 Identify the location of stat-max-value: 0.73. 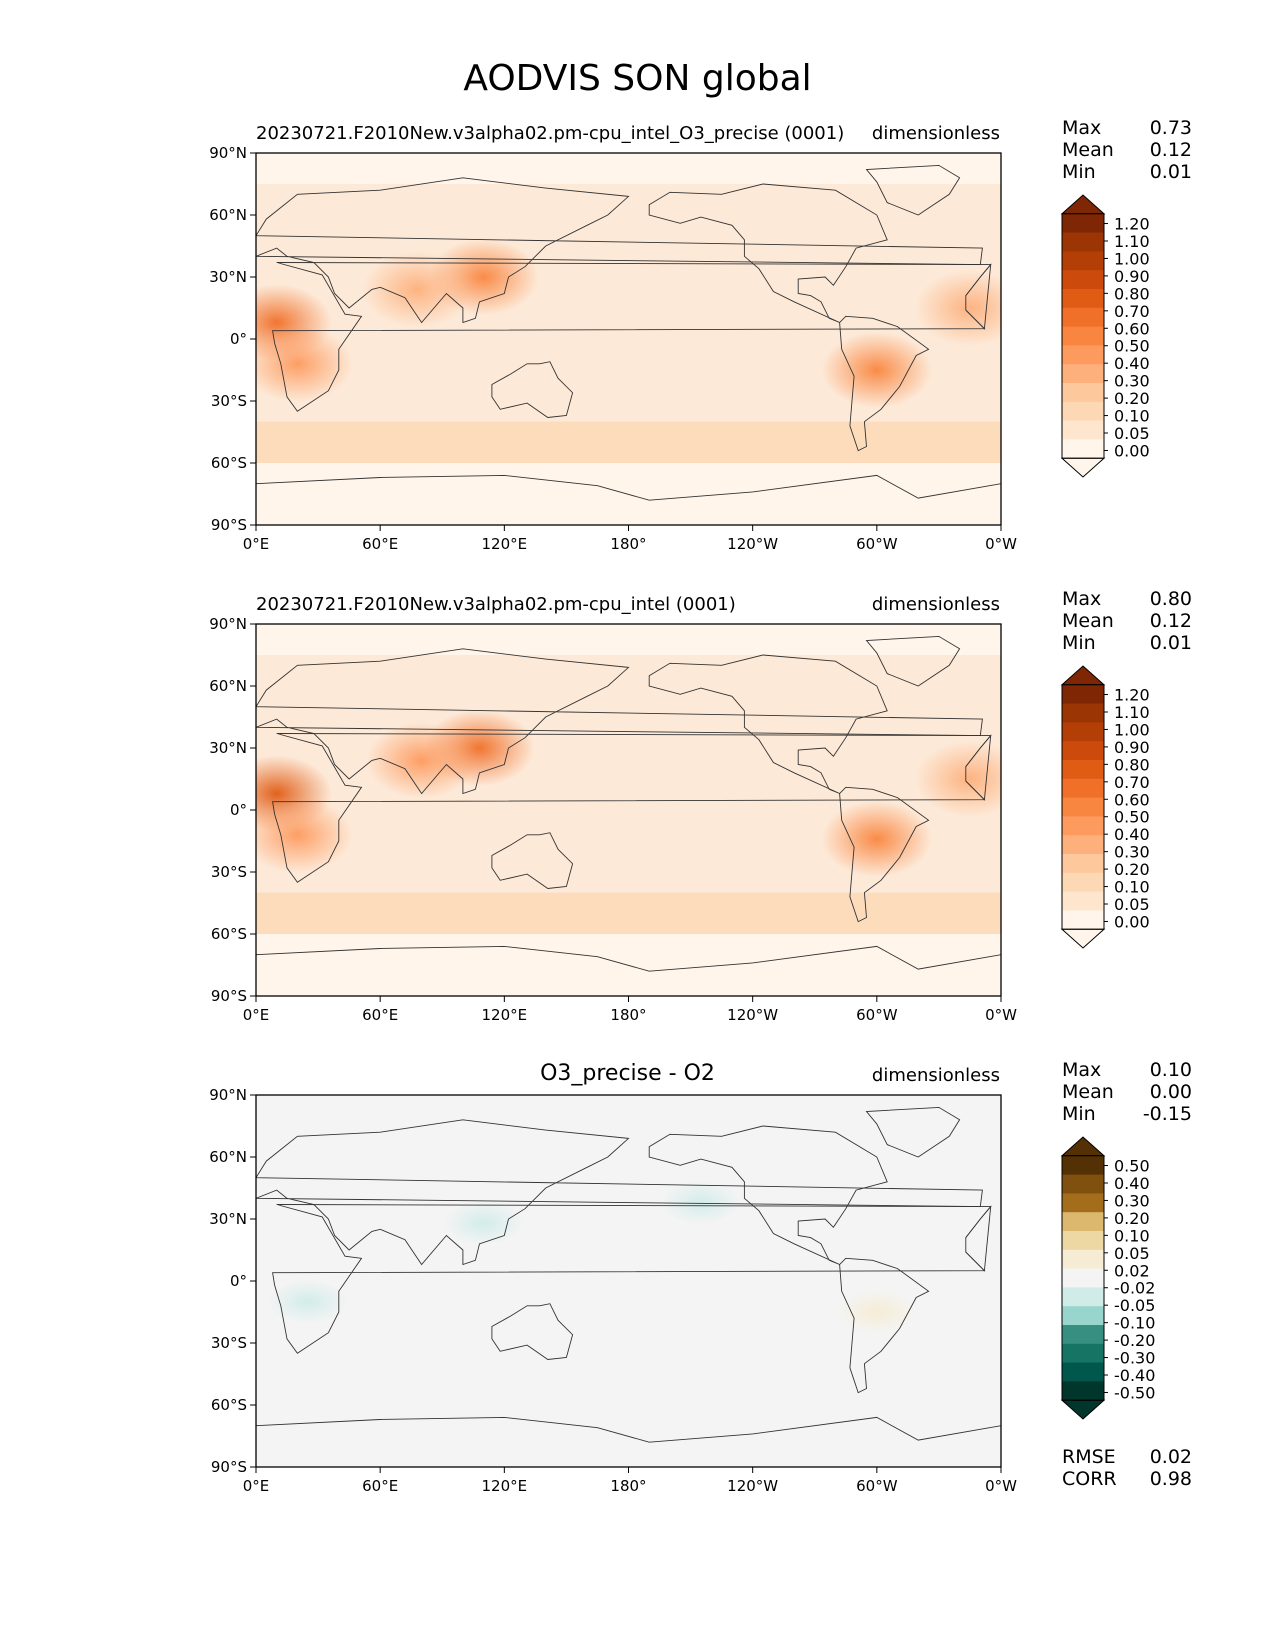
(1170, 128).